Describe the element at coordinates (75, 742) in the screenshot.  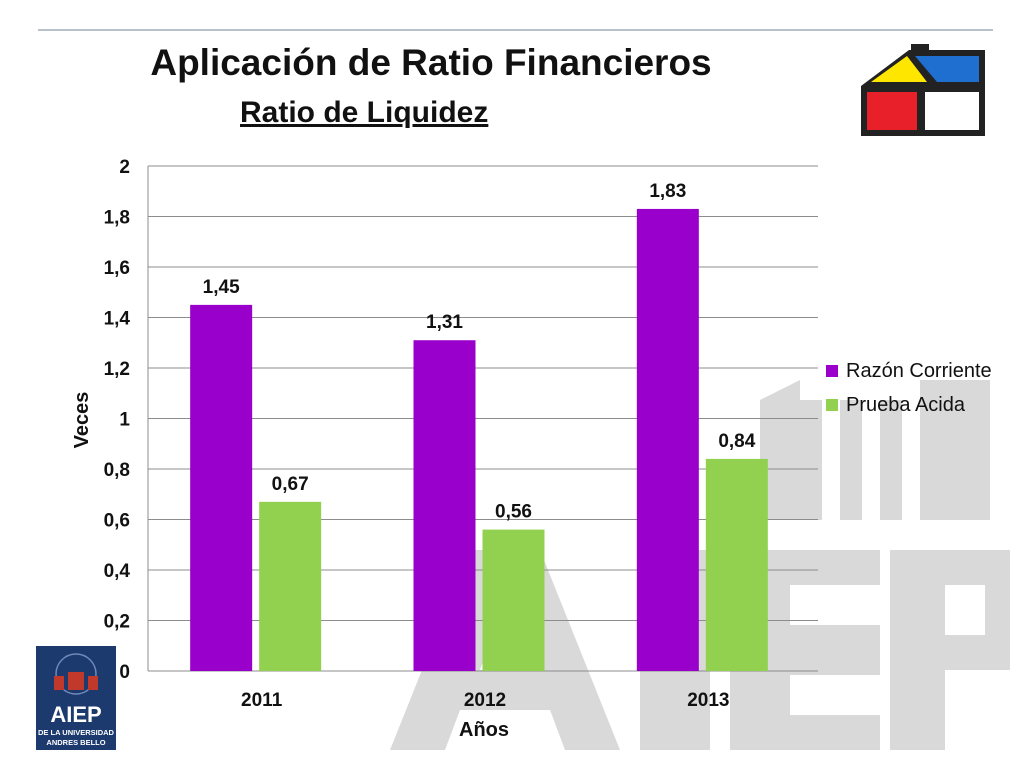
I see `logo-tagline-2: ANDRES BELLO` at that location.